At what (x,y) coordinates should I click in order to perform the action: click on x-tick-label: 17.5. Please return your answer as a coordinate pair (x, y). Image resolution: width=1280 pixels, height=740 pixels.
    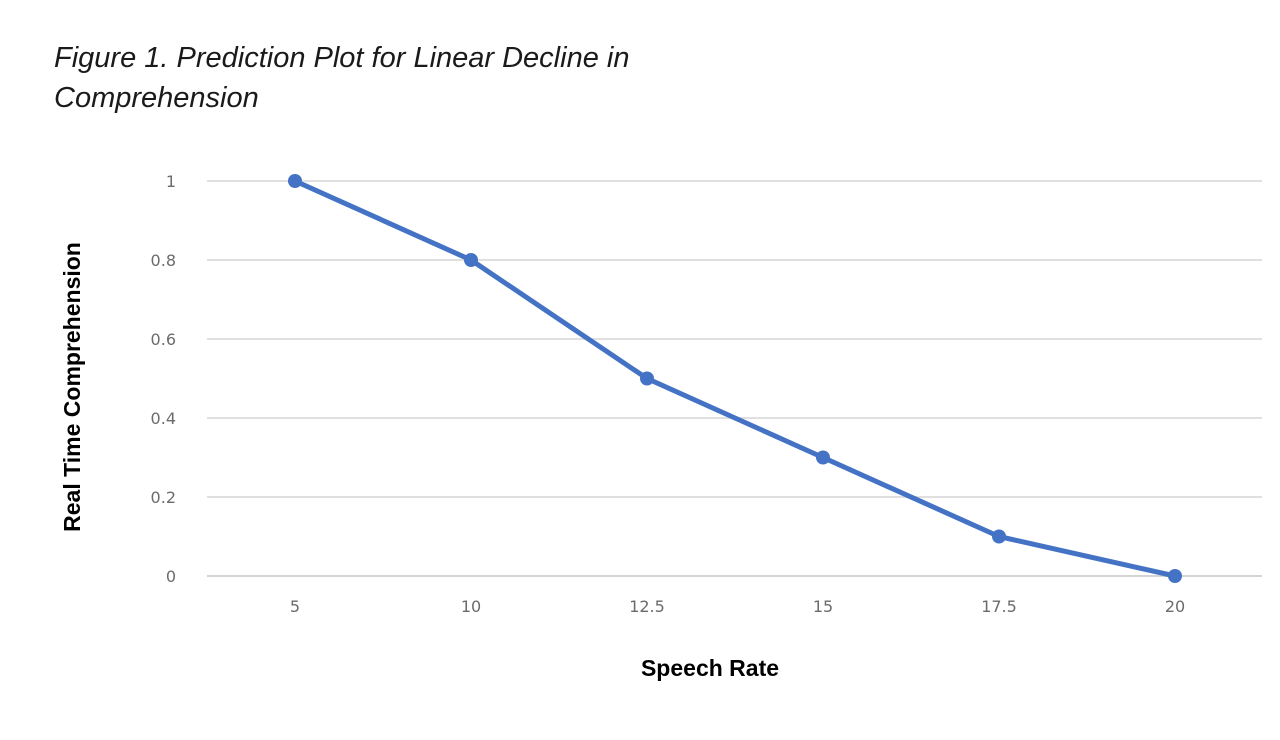
    Looking at the image, I should click on (999, 606).